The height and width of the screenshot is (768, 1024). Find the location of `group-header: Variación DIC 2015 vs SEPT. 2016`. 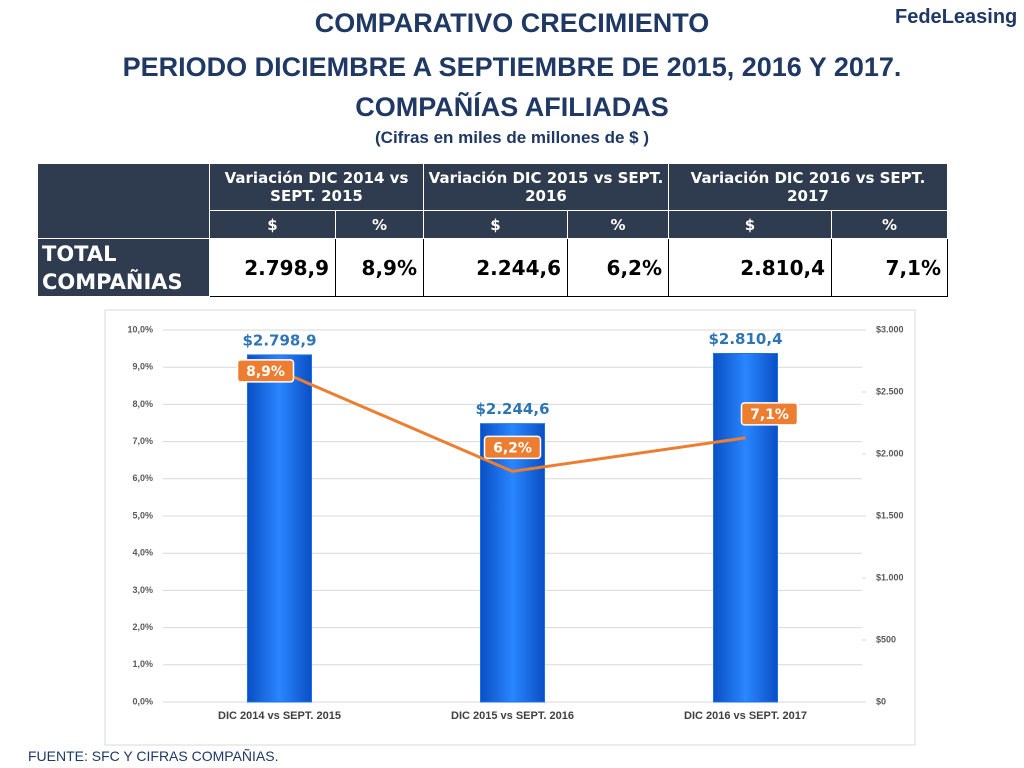

group-header: Variación DIC 2015 vs SEPT. 2016 is located at coordinates (546, 187).